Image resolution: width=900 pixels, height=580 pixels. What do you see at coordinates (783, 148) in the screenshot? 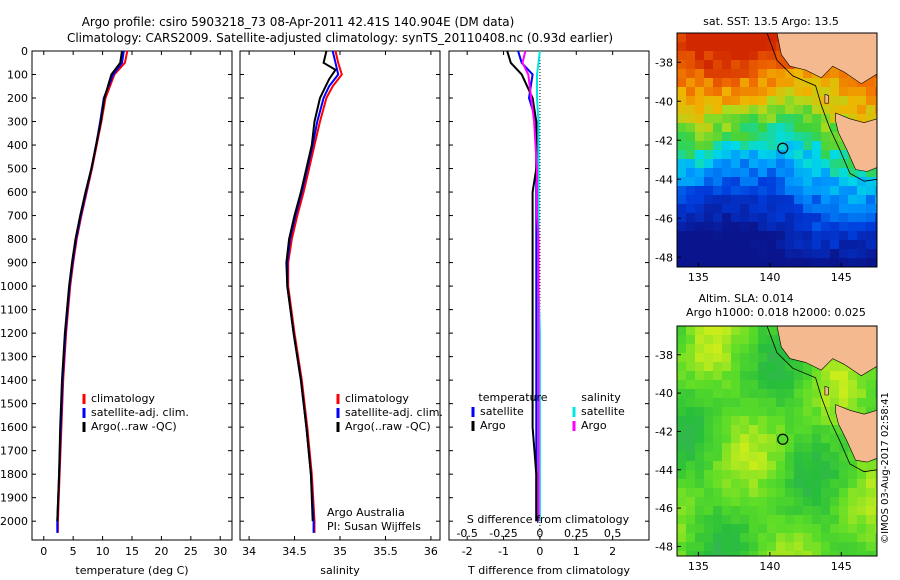
I see `profile-location-marker` at bounding box center [783, 148].